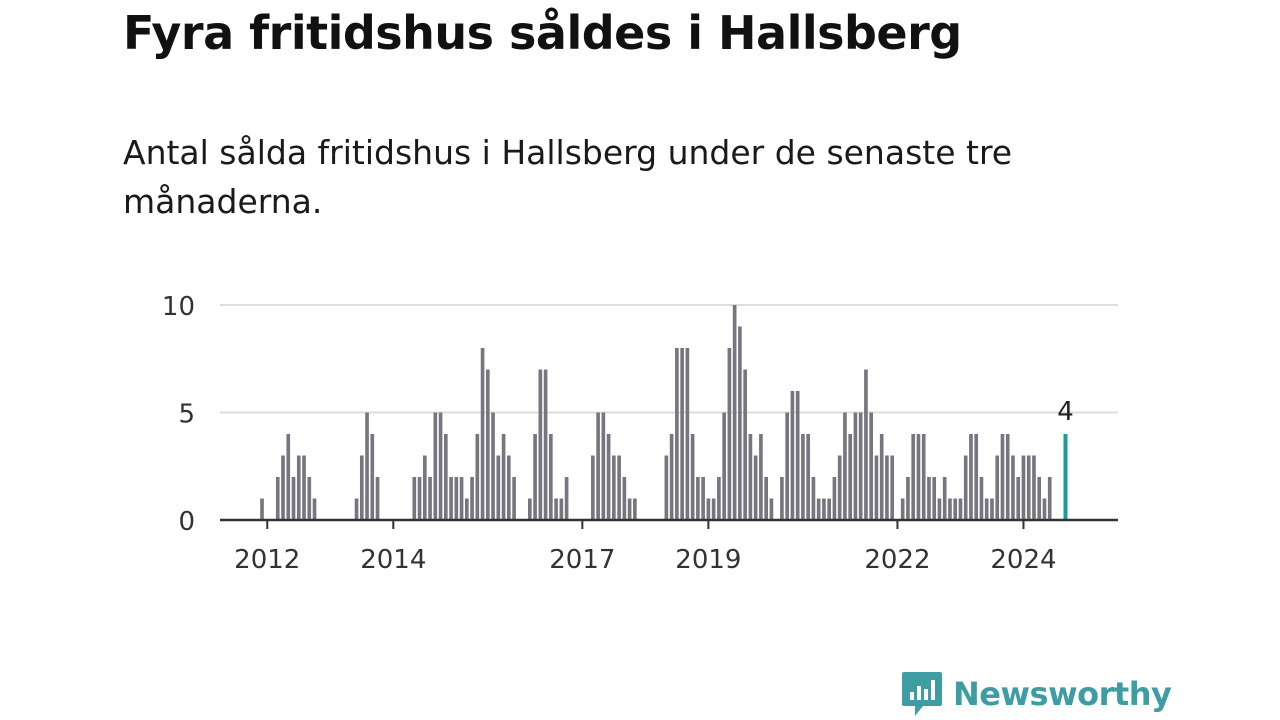 The width and height of the screenshot is (1280, 720). What do you see at coordinates (1065, 477) in the screenshot?
I see `highlight-bar` at bounding box center [1065, 477].